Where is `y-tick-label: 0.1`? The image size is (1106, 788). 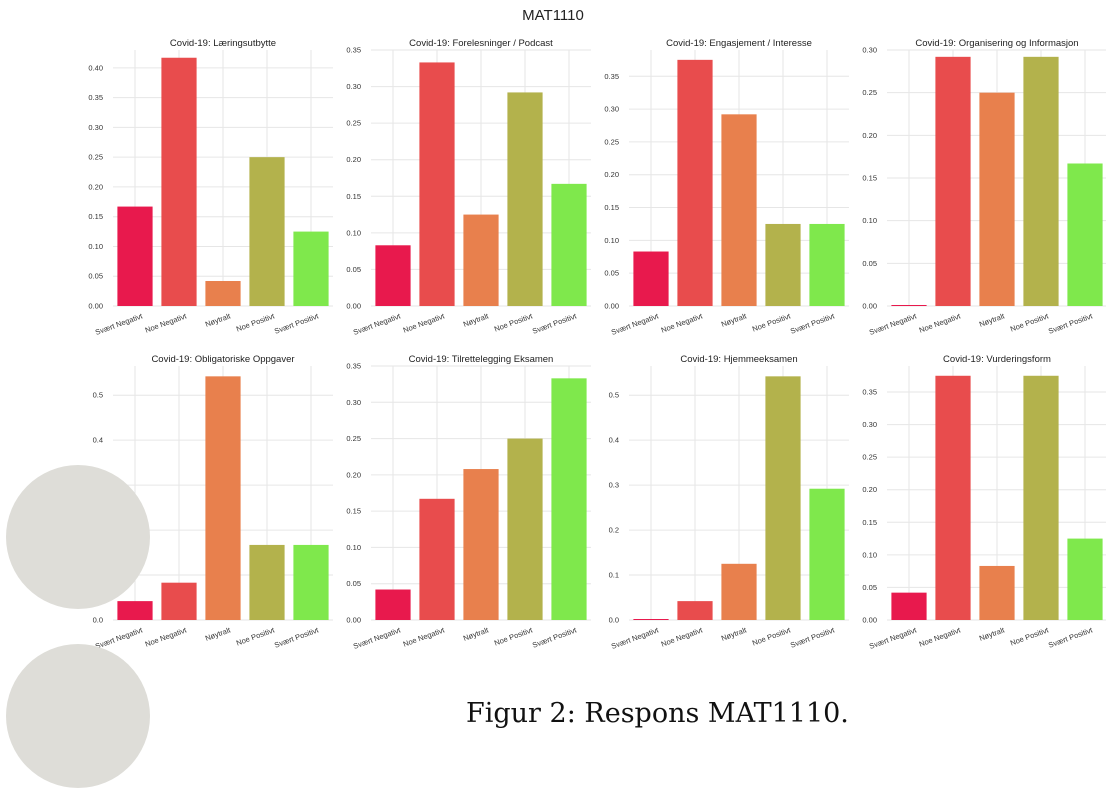 y-tick-label: 0.1 is located at coordinates (614, 575).